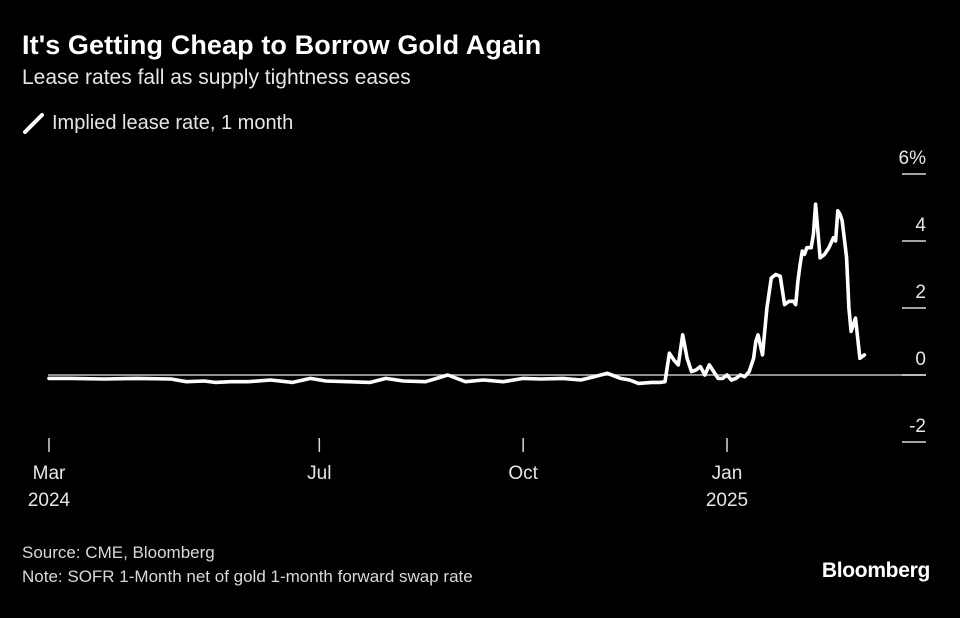  I want to click on legend-label: Implied lease rate, 1 month, so click(173, 122).